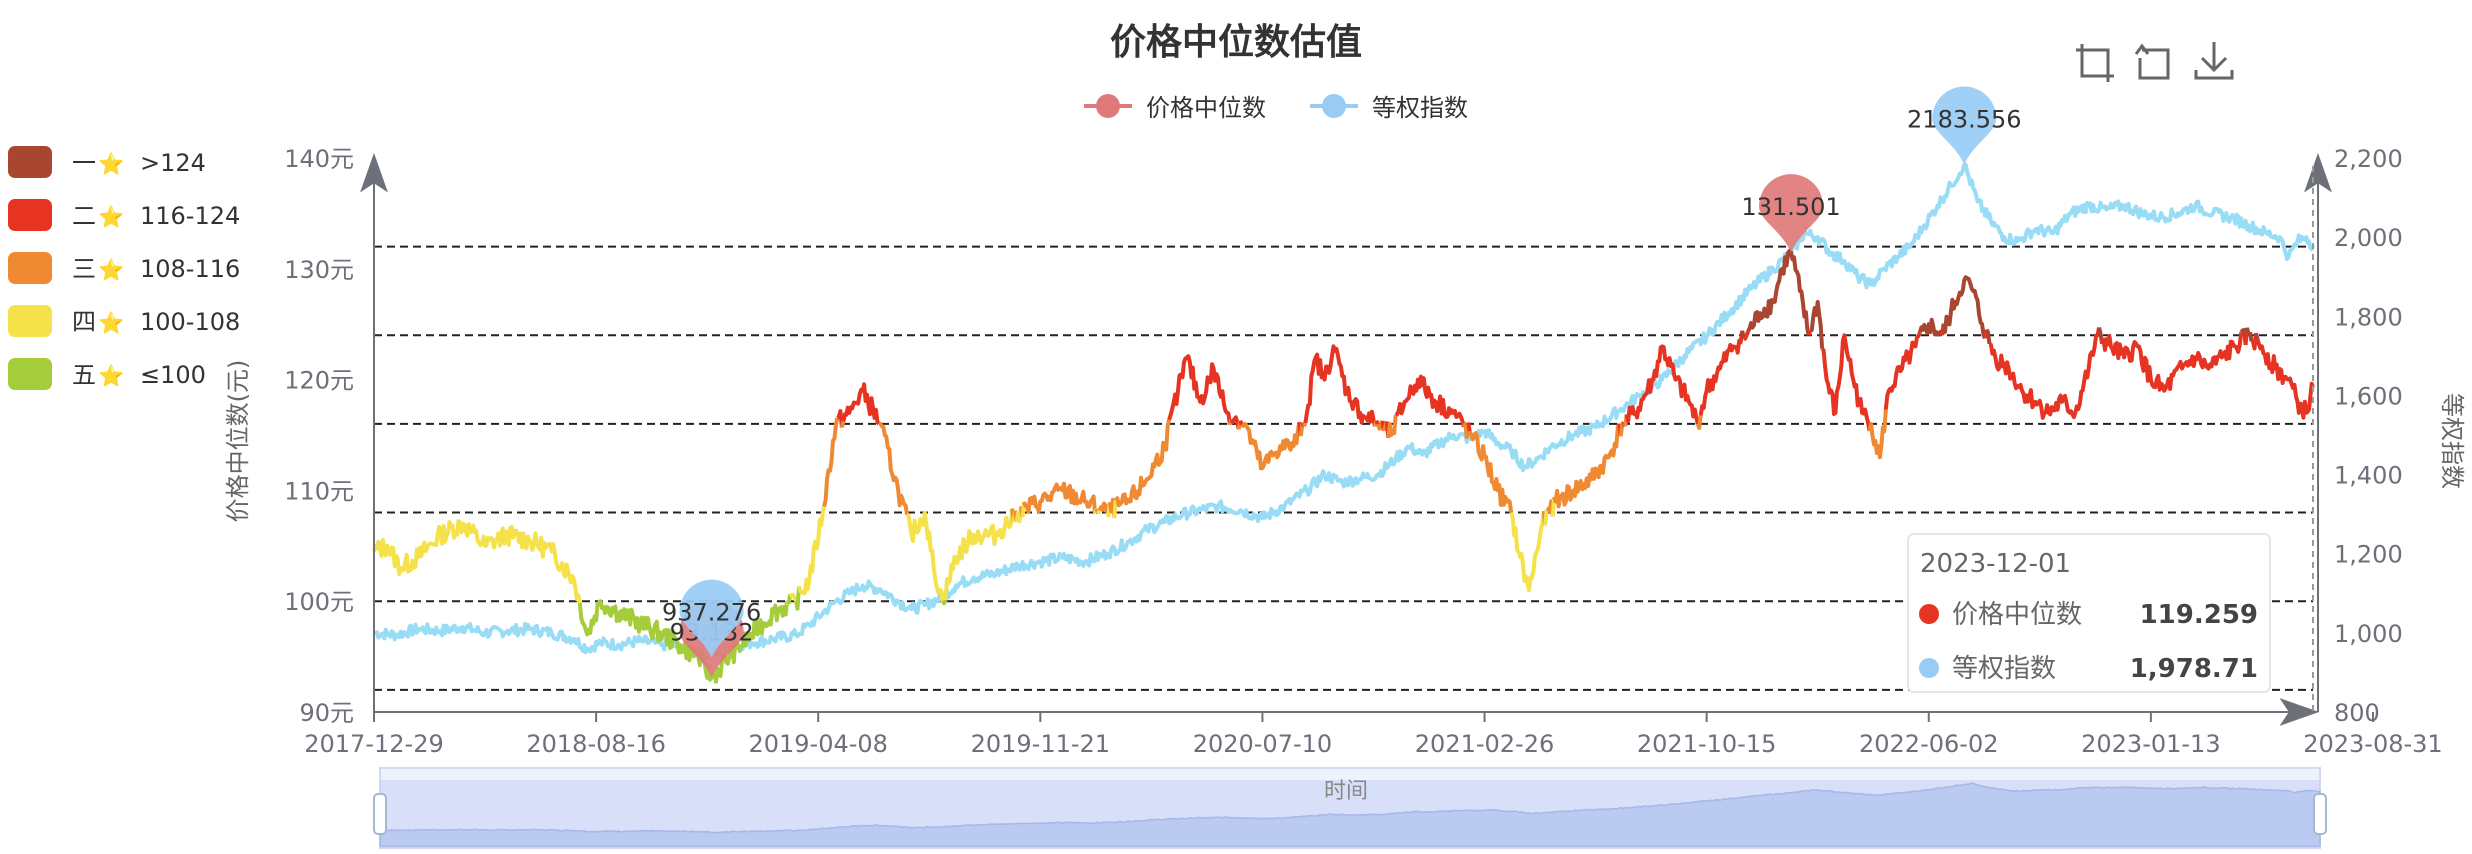 The image size is (2472, 854). I want to click on x-axis-tick-label: 2019-04-08, so click(817, 744).